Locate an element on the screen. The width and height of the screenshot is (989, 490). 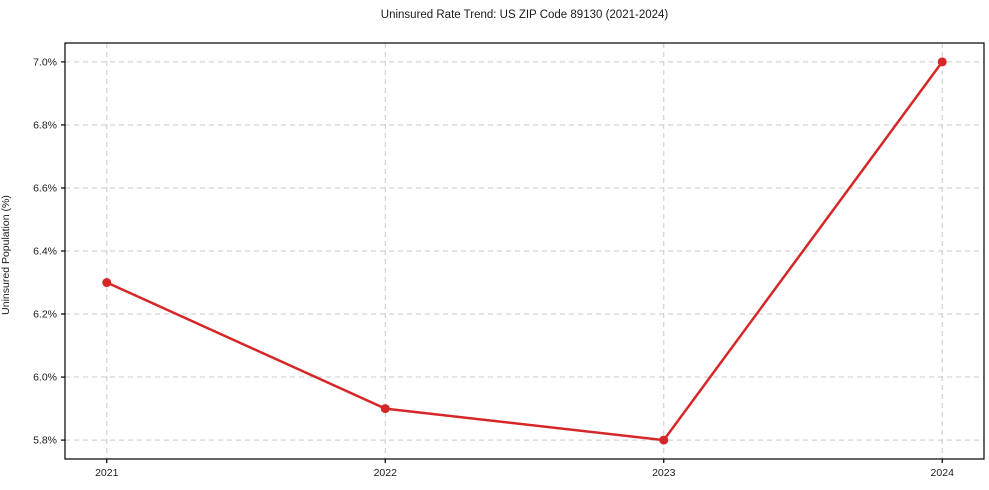
y-tick-label: 6.8% is located at coordinates (45, 125).